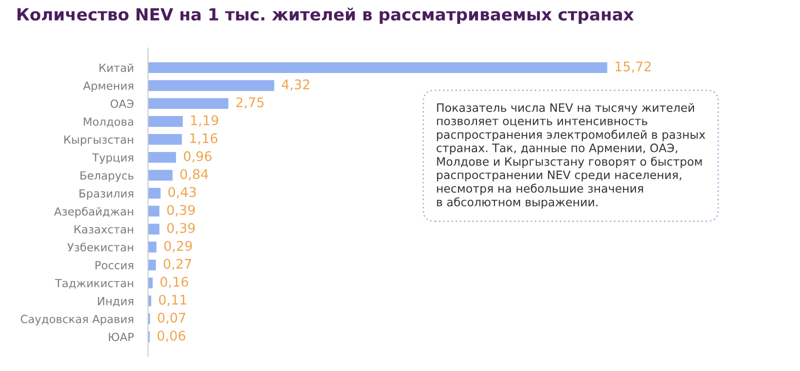 This screenshot has width=800, height=371. I want to click on data-label: 1,16, so click(204, 139).